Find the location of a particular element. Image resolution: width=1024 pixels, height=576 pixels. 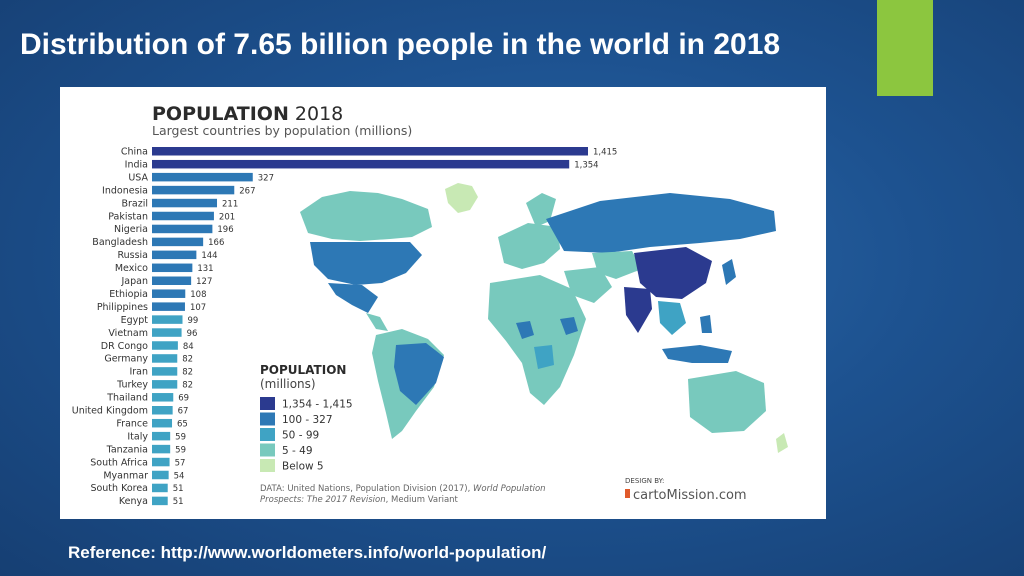

value-label: 1,354 is located at coordinates (586, 165).